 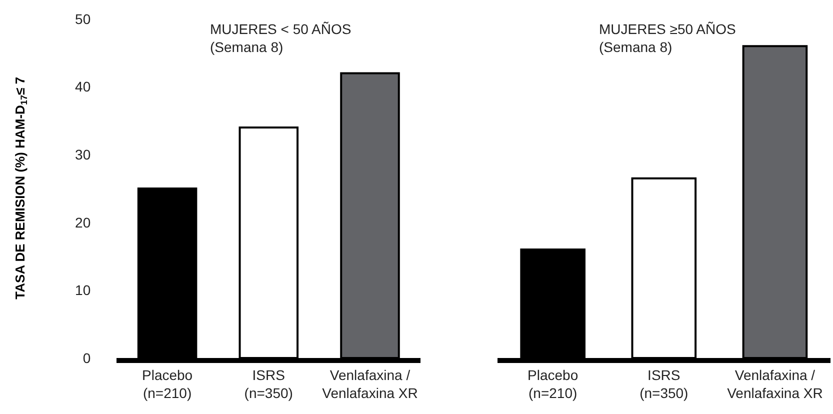 What do you see at coordinates (83, 222) in the screenshot?
I see `y-tick-label: 20` at bounding box center [83, 222].